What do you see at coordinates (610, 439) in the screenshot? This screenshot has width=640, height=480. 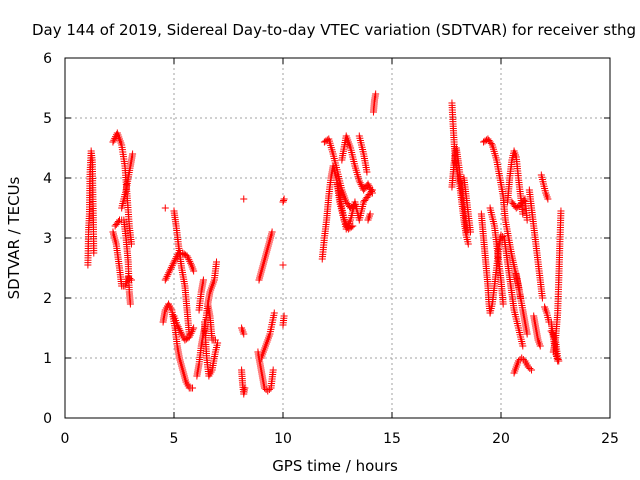 I see `x-tick-label: 25` at bounding box center [610, 439].